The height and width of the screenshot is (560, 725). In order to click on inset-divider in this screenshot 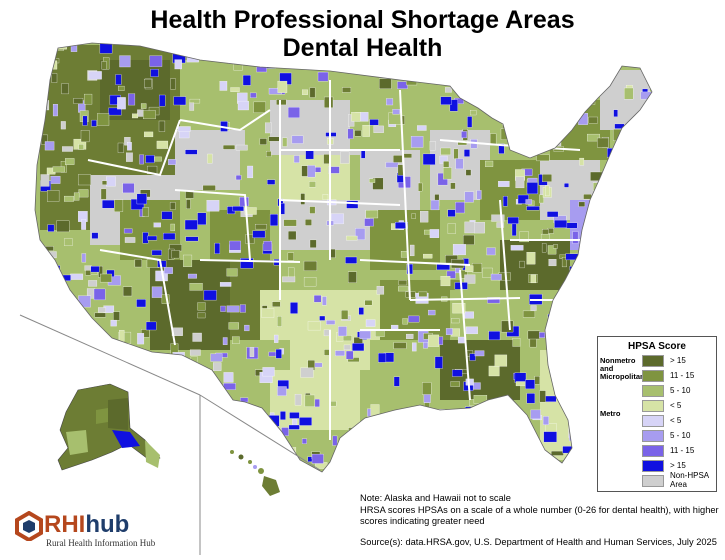, I will do `click(110, 355)`.